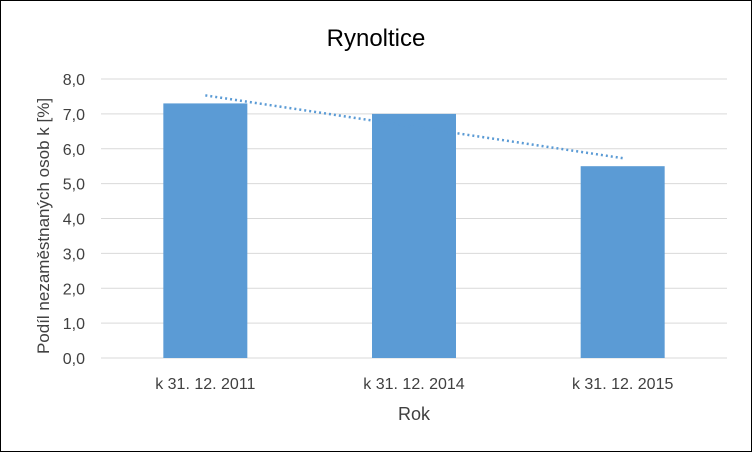 Image resolution: width=752 pixels, height=452 pixels. Describe the element at coordinates (74, 80) in the screenshot. I see `y-tick-label: 8,0` at that location.